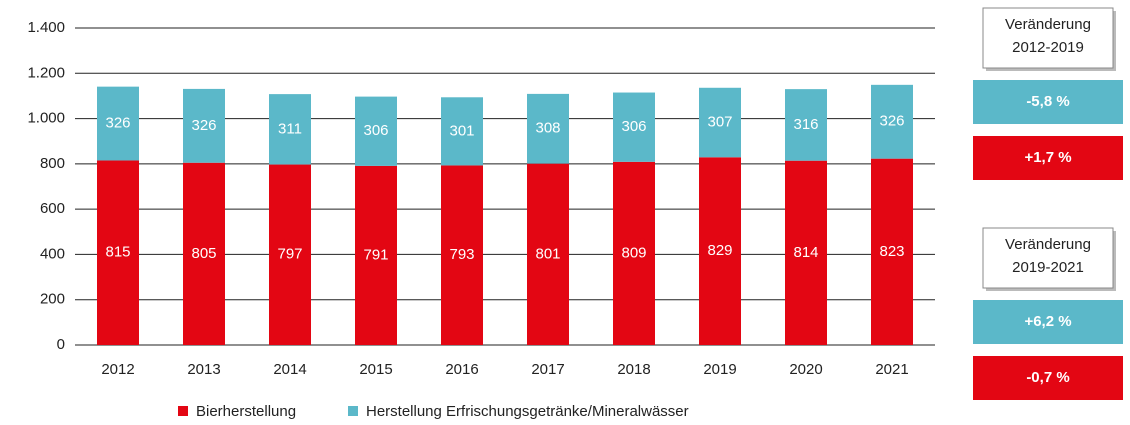 The width and height of the screenshot is (1130, 425). What do you see at coordinates (891, 369) in the screenshot?
I see `x-tick-label: 2021` at bounding box center [891, 369].